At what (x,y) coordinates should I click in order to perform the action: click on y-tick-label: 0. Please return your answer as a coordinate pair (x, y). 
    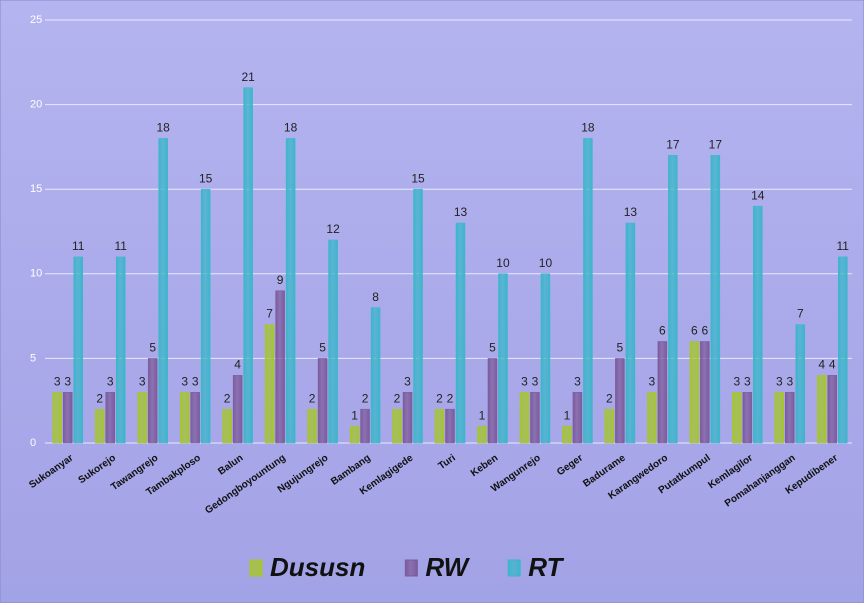
    Looking at the image, I should click on (33, 443).